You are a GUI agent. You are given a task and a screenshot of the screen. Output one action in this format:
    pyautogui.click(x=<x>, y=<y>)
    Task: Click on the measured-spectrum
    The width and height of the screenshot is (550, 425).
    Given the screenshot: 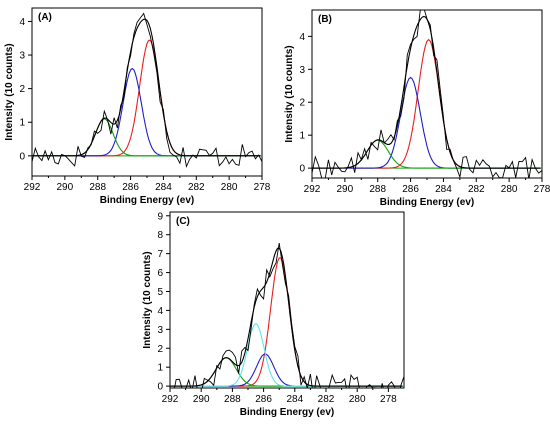 What is the action you would take?
    pyautogui.click(x=289, y=315)
    